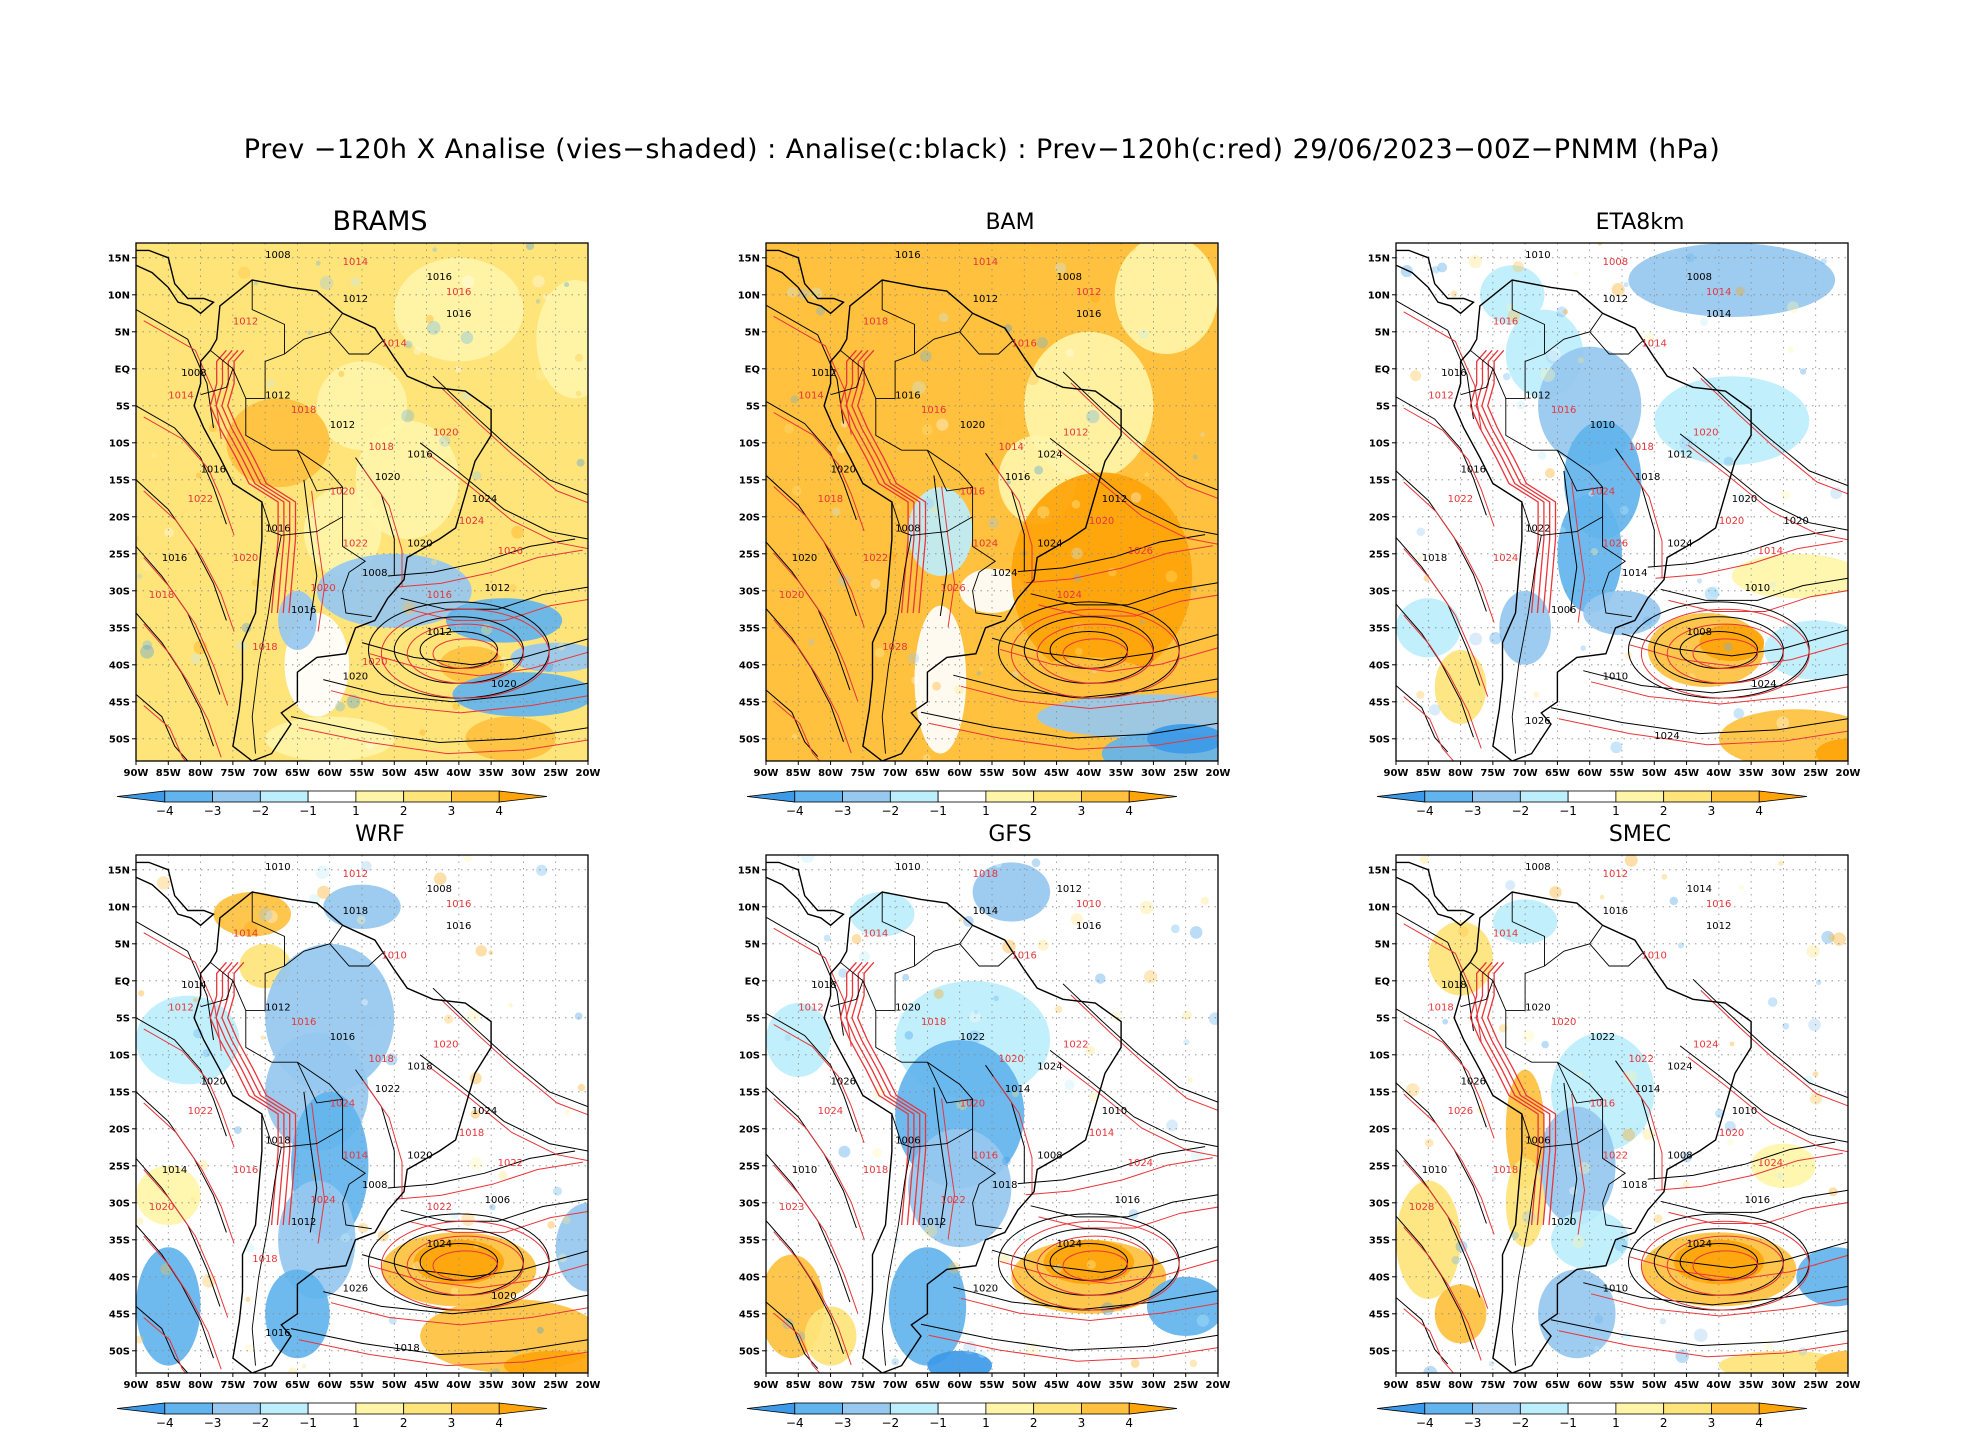  Describe the element at coordinates (1453, 985) in the screenshot. I see `isobar-label-analysis: 1018` at that location.